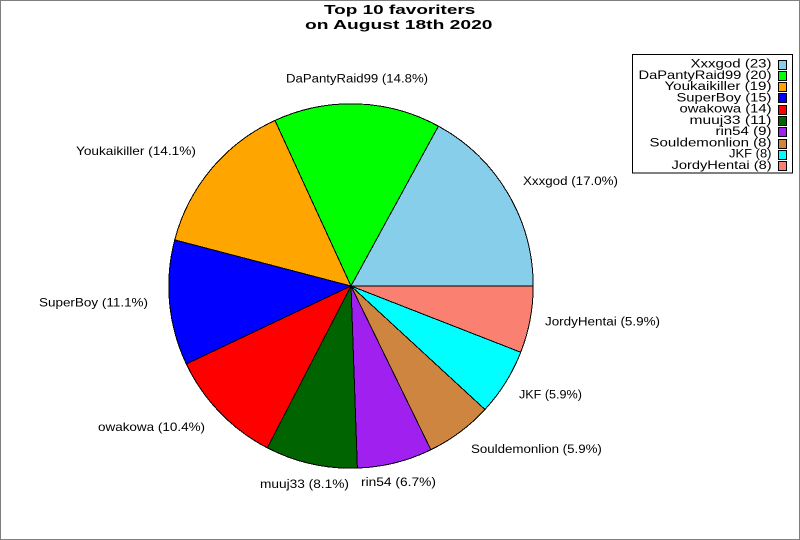 This screenshot has height=540, width=800. I want to click on svg-text: owakowa (10.4%), so click(151, 427).